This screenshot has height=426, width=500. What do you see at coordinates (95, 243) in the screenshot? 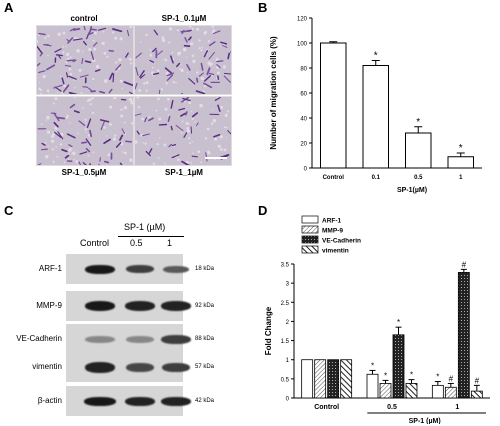
I see `lane-label-control: Control` at bounding box center [95, 243].